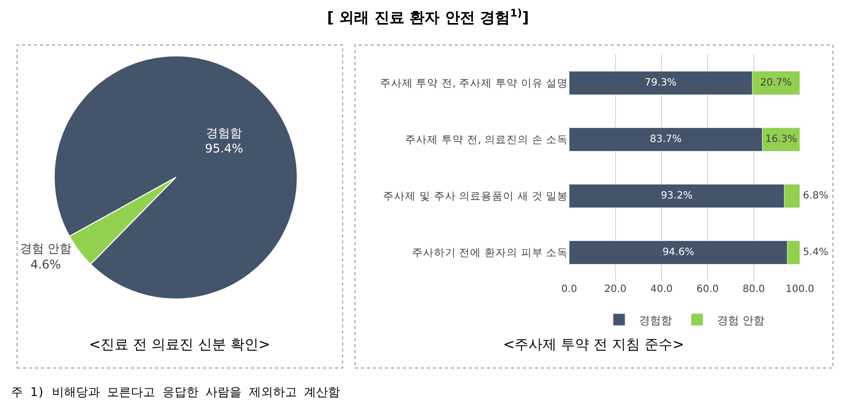  I want to click on data-label: 5.4%, so click(815, 252).